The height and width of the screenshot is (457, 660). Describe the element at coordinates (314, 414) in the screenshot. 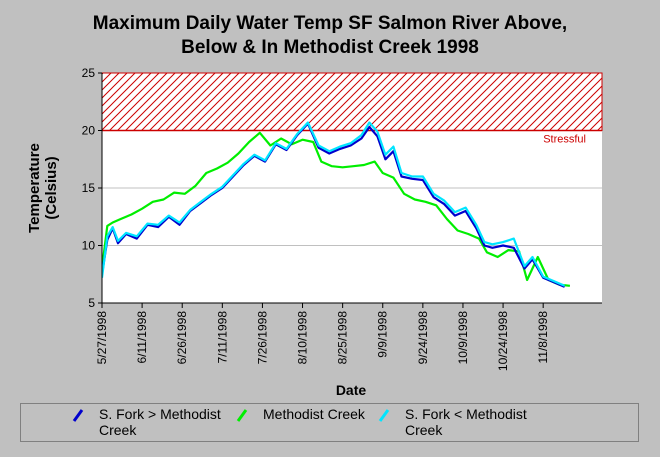

I see `legend-label: Methodist Creek` at that location.